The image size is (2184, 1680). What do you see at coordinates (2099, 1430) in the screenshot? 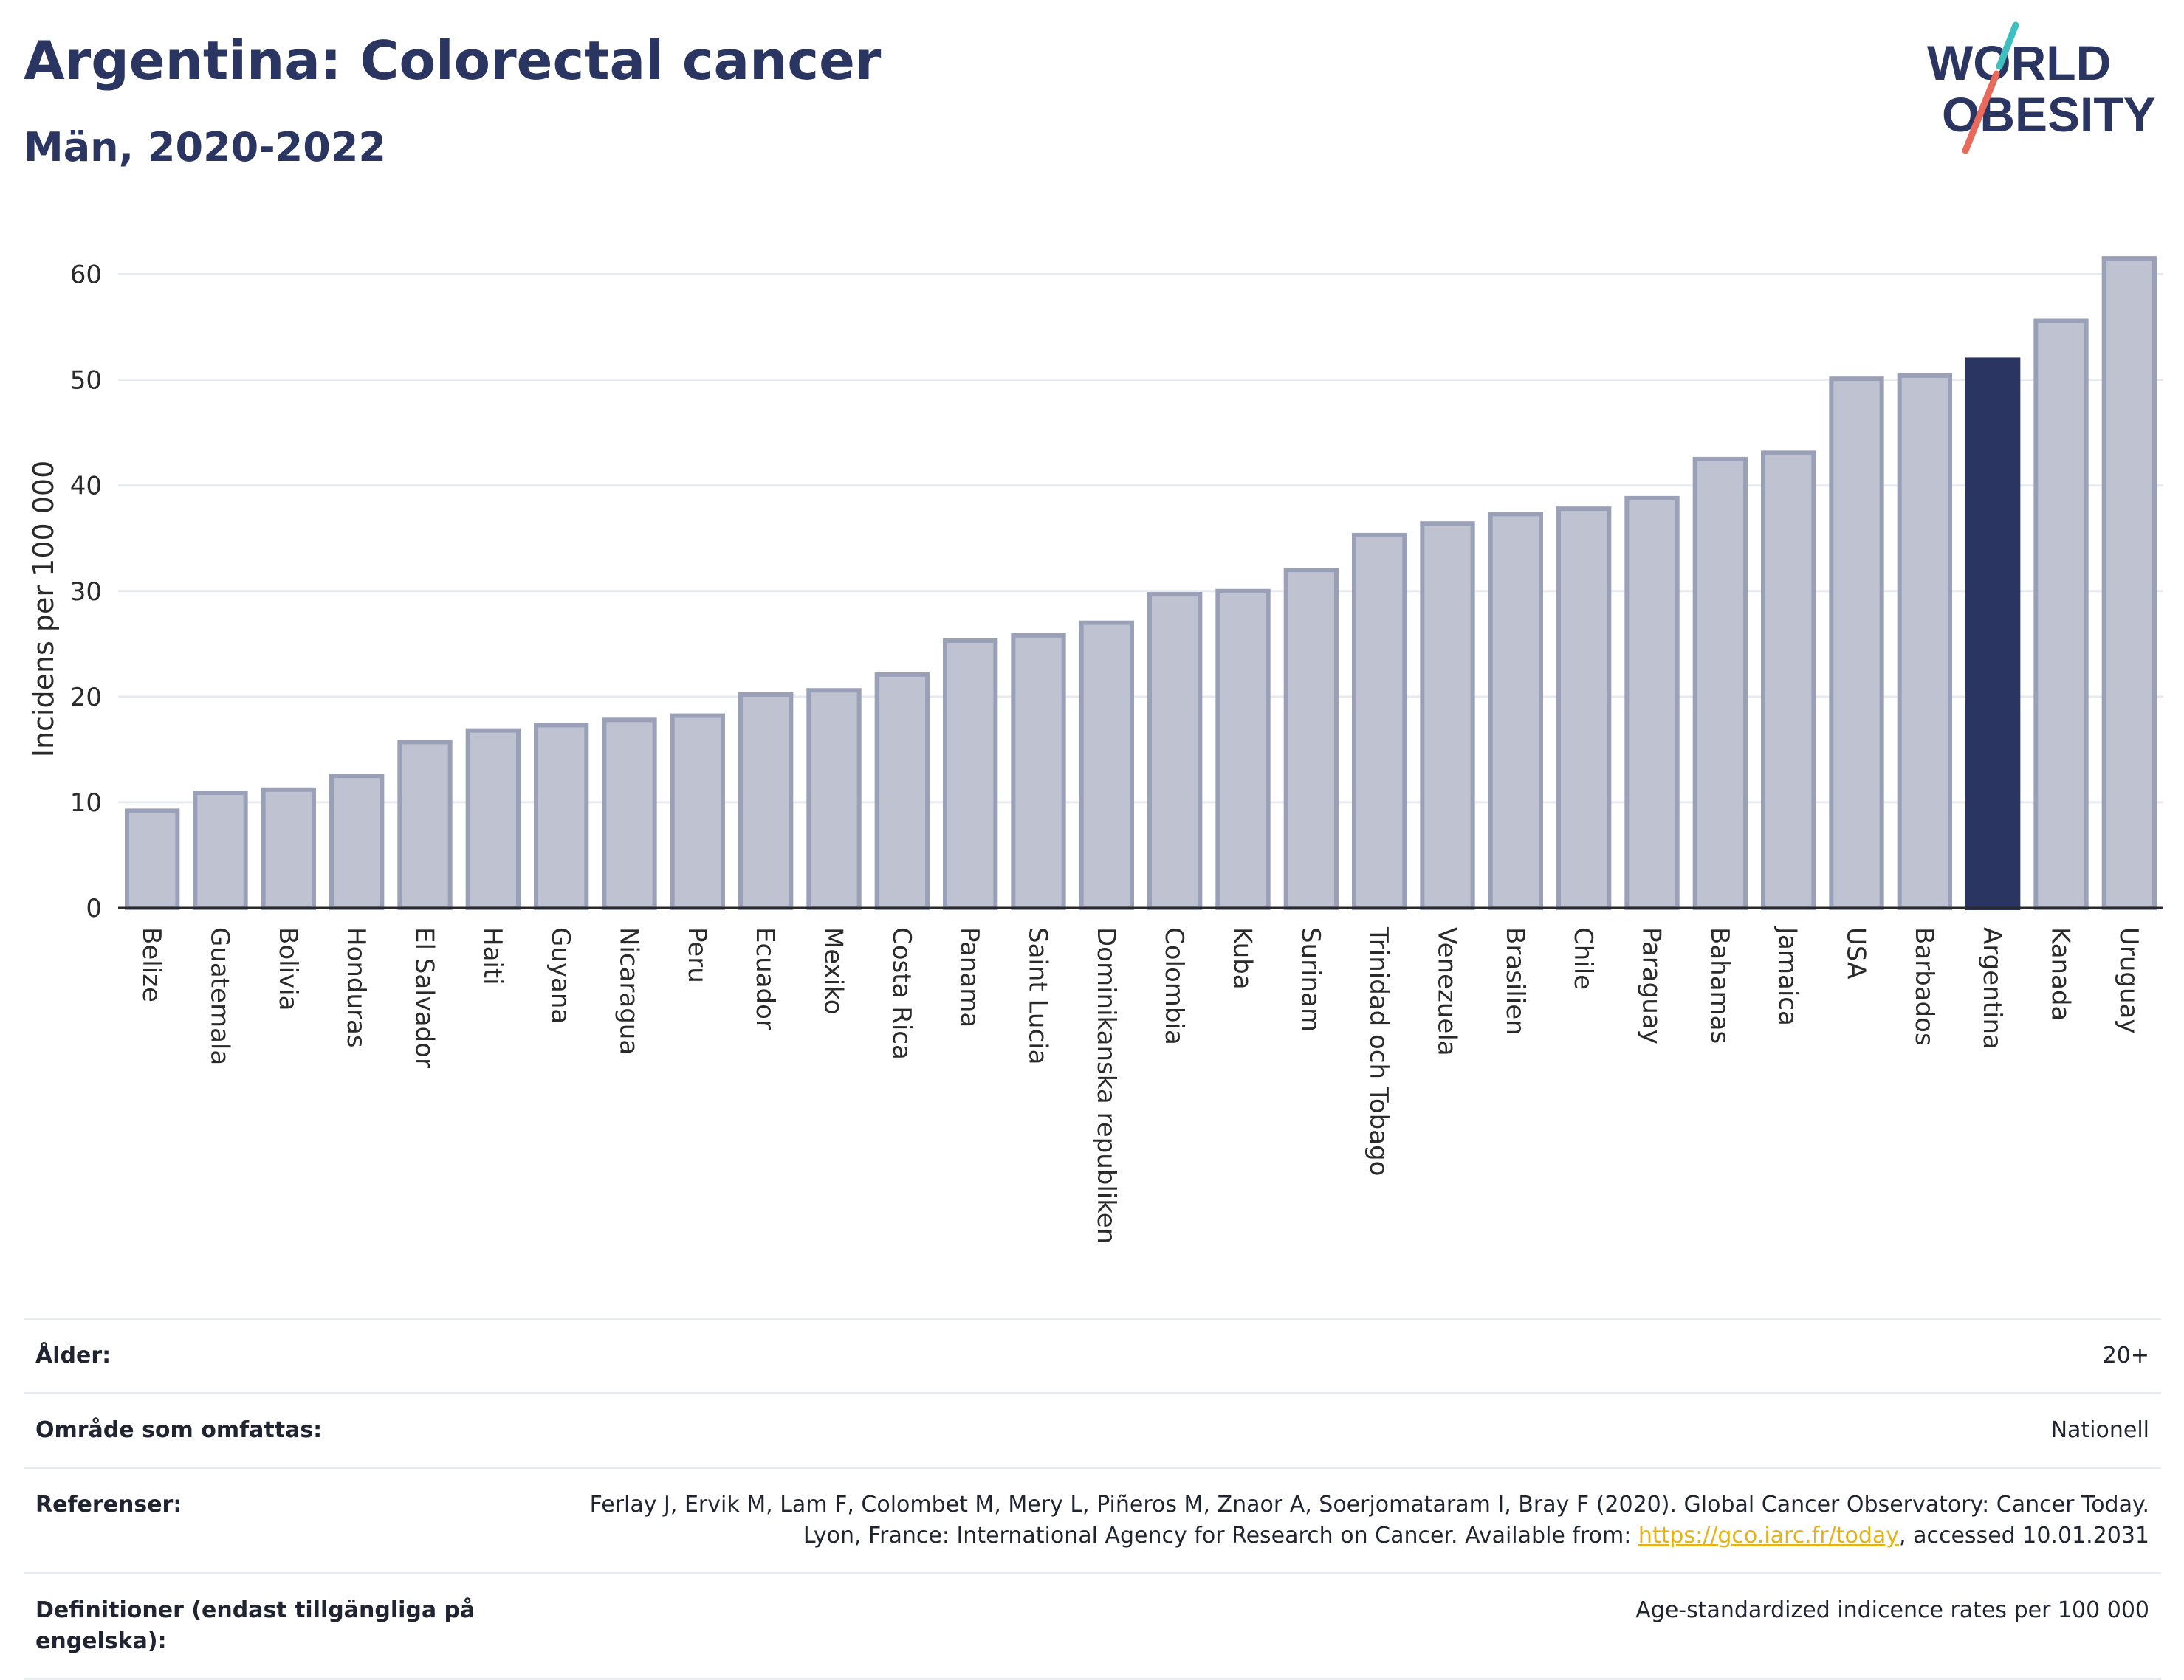
I see `meta-value-coverage: Nationell` at bounding box center [2099, 1430].